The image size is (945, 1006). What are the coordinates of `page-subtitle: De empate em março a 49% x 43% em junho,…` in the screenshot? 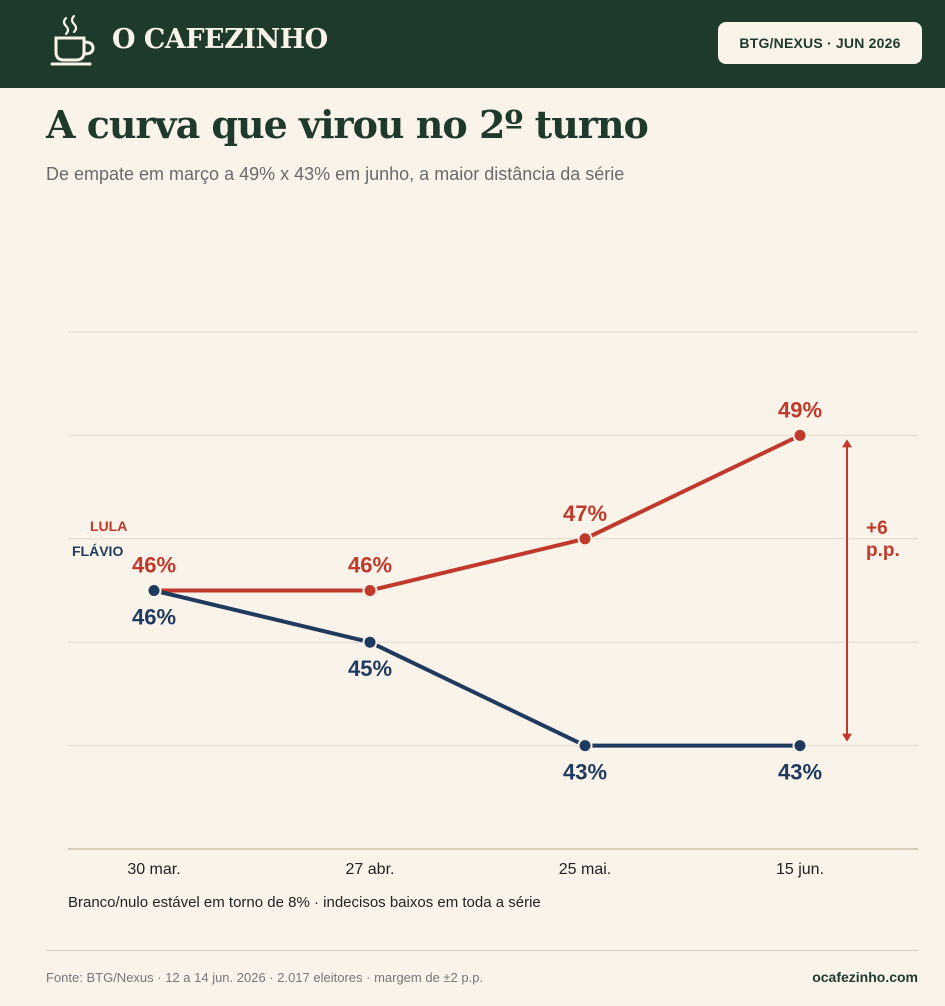 It's located at (335, 174).